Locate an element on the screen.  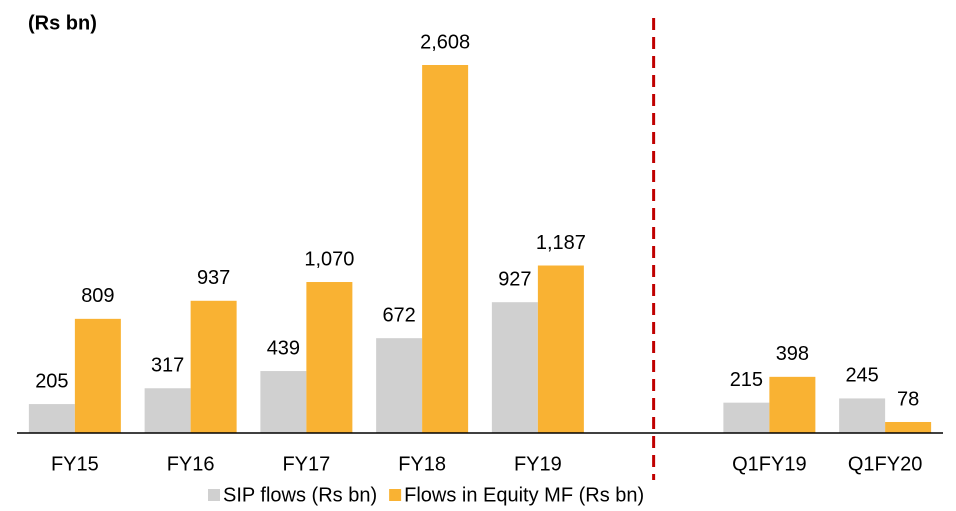
data-label: 1,070 is located at coordinates (329, 259).